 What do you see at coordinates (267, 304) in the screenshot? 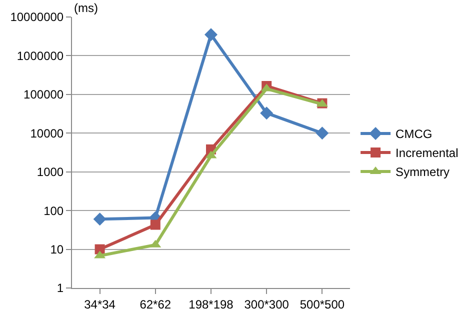
I see `x-tick-label: 300*300` at bounding box center [267, 304].